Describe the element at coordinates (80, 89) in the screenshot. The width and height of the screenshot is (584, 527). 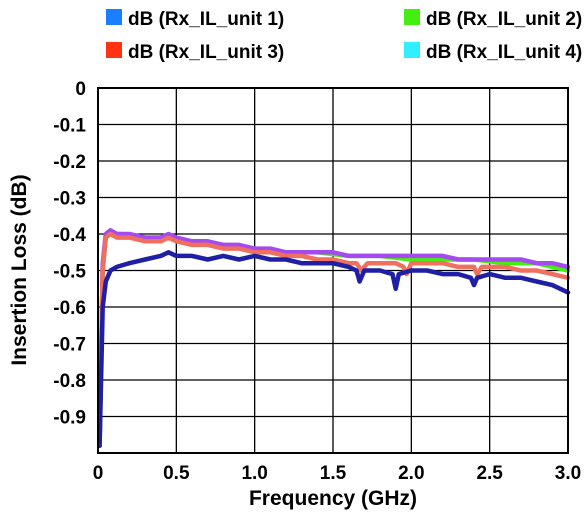
I see `y-tick-label: 0` at that location.